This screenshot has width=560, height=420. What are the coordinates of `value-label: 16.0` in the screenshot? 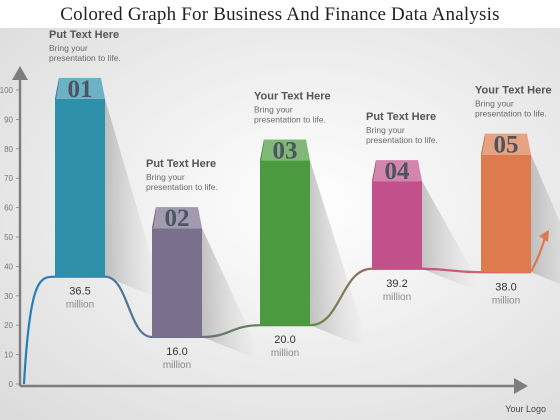 It's located at (176, 352).